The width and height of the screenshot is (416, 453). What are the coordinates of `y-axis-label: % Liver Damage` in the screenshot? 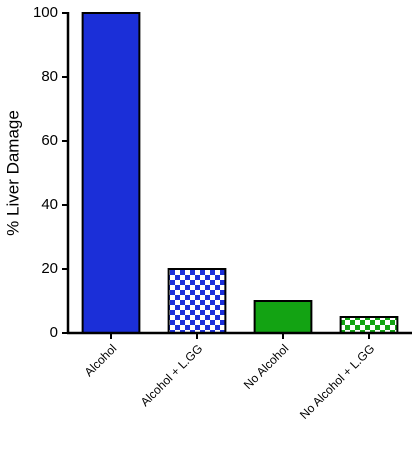 It's located at (12, 173).